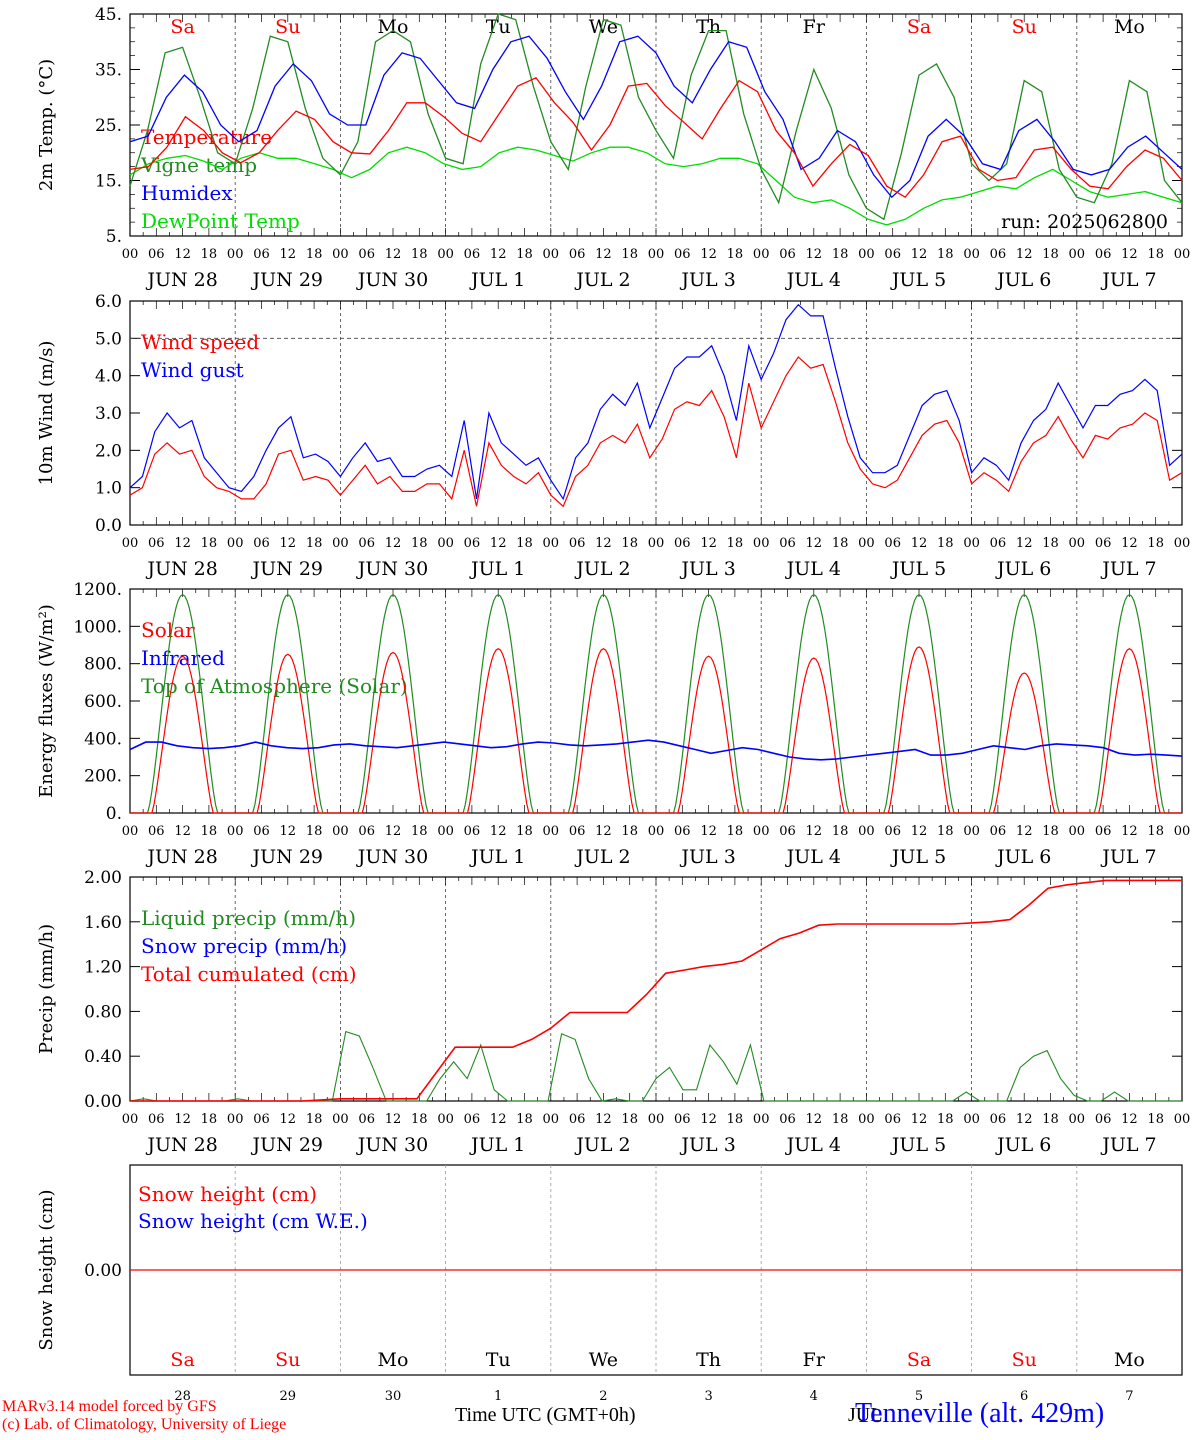  What do you see at coordinates (1084, 222) in the screenshot?
I see `run-annotation: run: 2025062800` at bounding box center [1084, 222].